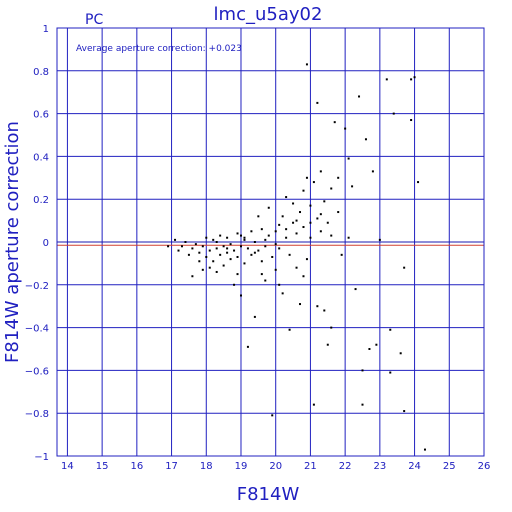 This screenshot has height=512, width=512. I want to click on y-axis-label: F814W aperture correction, so click(12, 242).